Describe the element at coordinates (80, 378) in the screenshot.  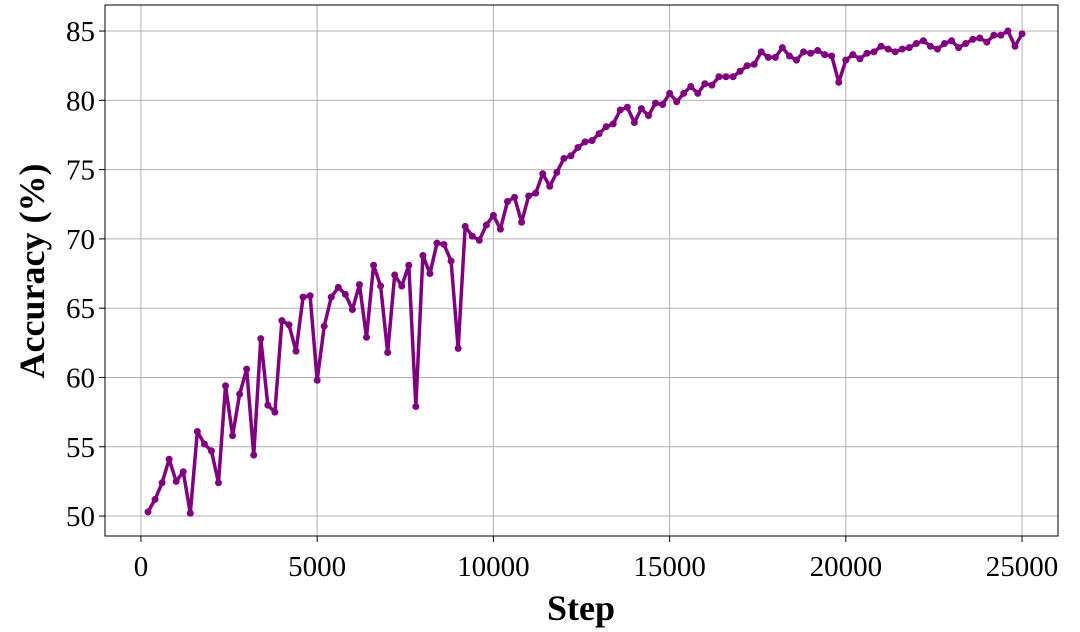
I see `y-tick-label: 60` at that location.